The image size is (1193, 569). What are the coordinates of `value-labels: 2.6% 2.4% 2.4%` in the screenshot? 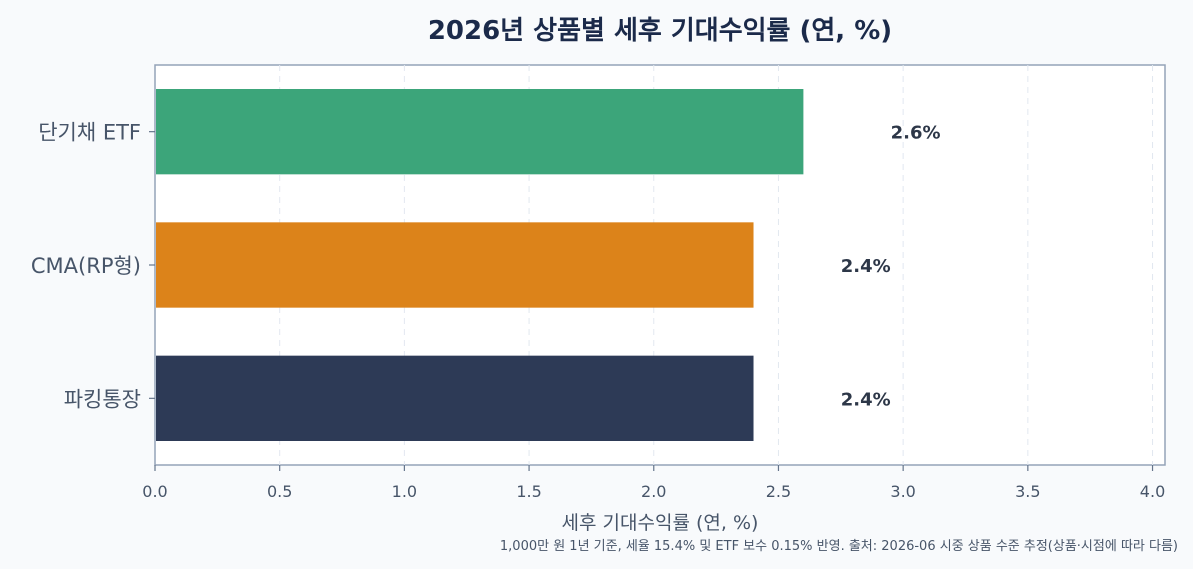 It's located at (891, 267).